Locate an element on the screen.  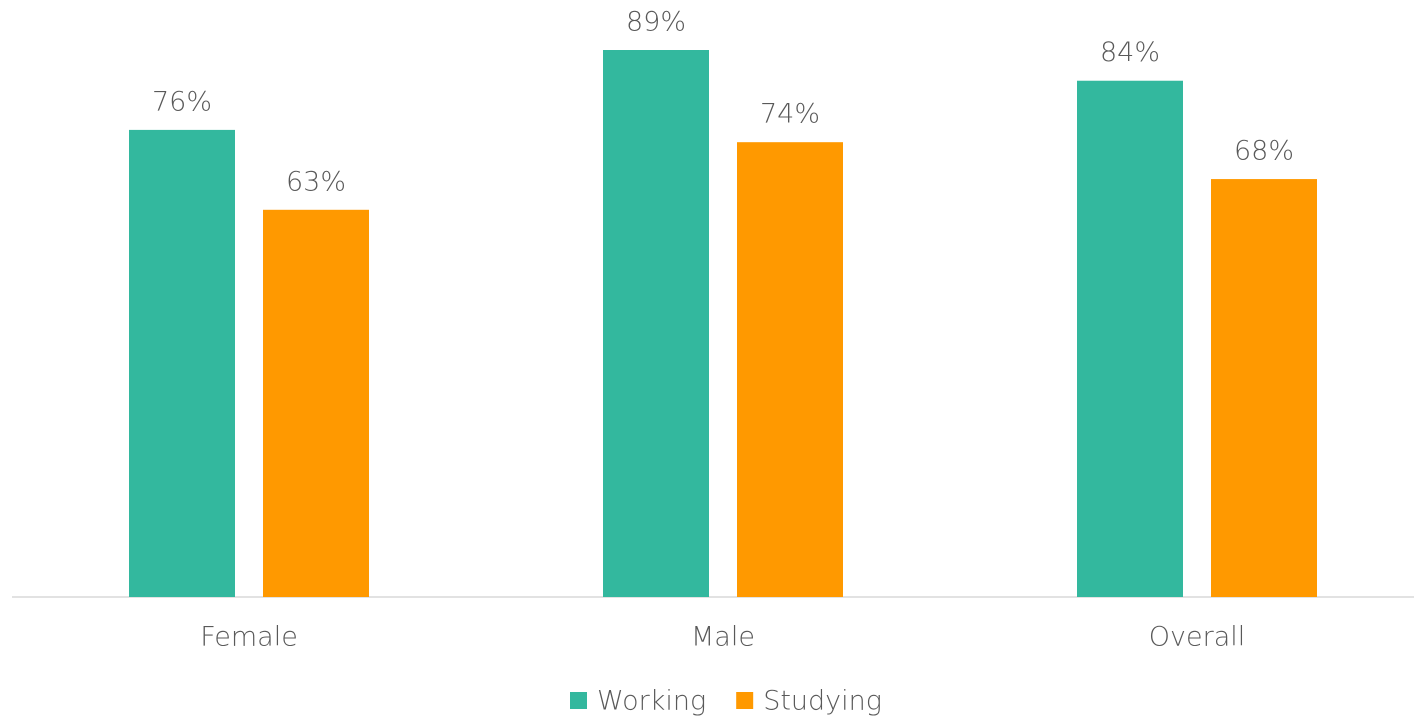
legend-label: Working is located at coordinates (651, 701).